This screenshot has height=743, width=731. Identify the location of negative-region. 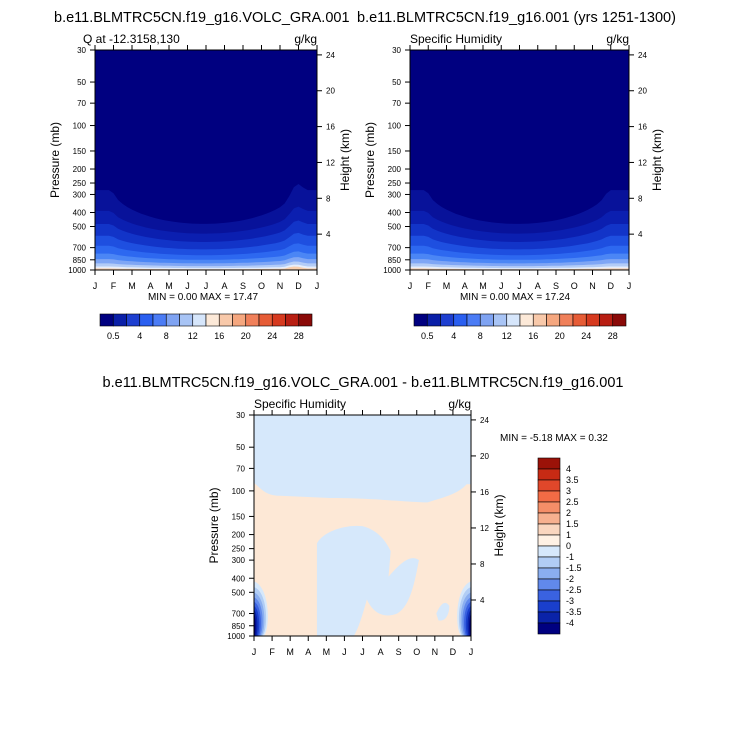
(443, 611).